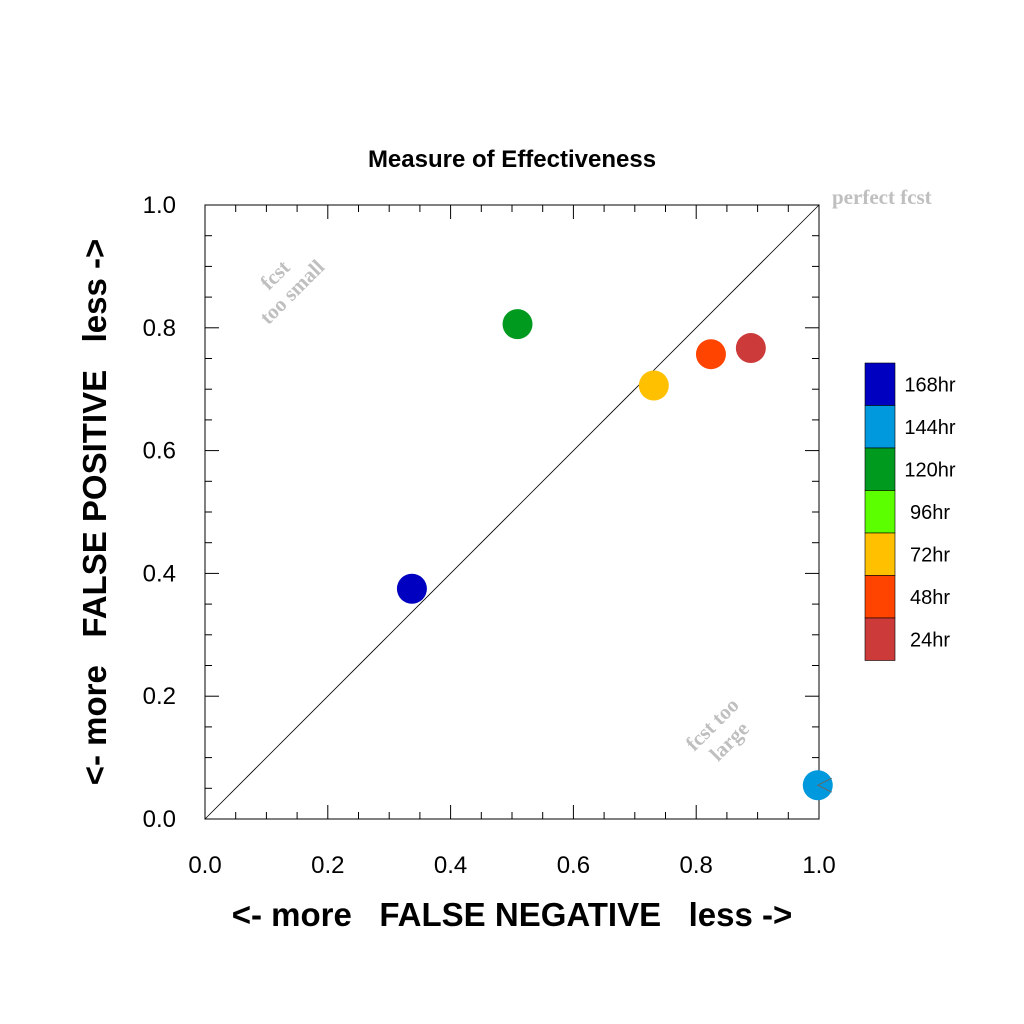 This screenshot has height=1024, width=1024. What do you see at coordinates (930, 555) in the screenshot?
I see `legend-label-72hr: 72hr` at bounding box center [930, 555].